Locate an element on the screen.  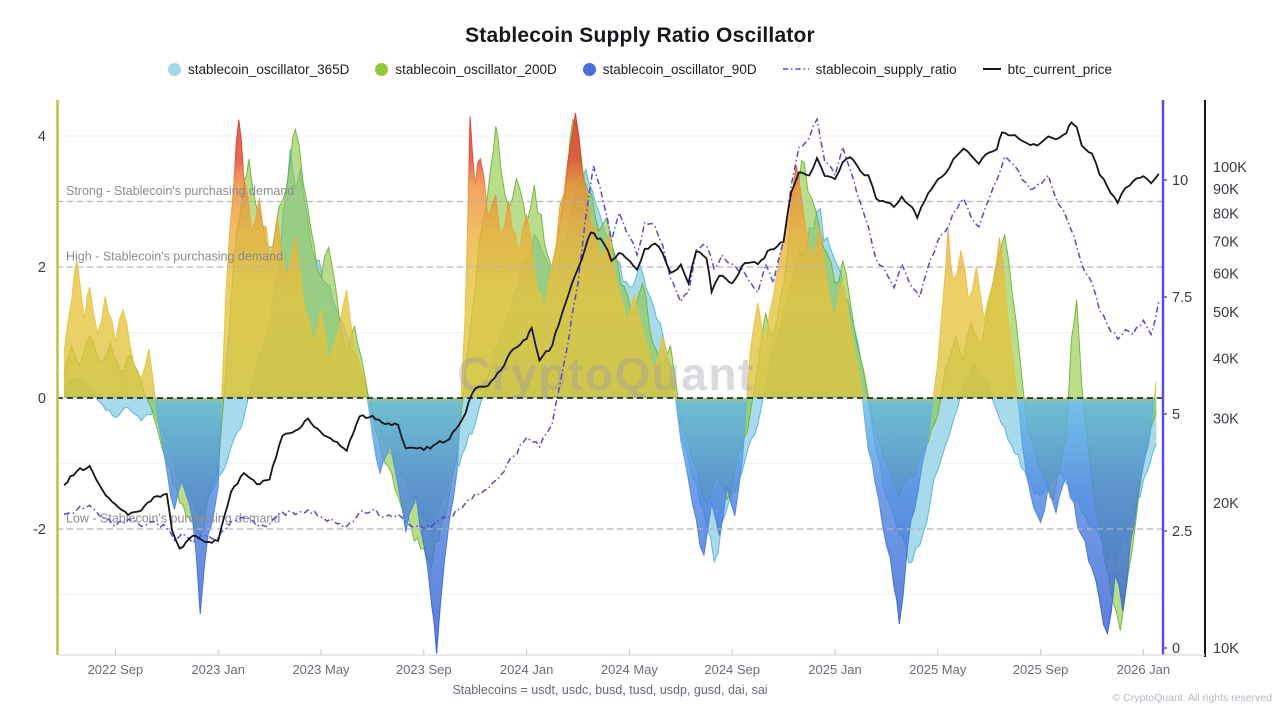
legend-dot-365d-icon is located at coordinates (175, 69).